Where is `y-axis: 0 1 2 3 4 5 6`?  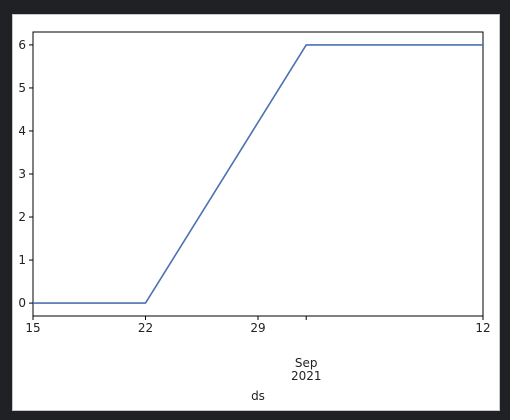 y-axis: 0 1 2 3 4 5 6 is located at coordinates (25, 174).